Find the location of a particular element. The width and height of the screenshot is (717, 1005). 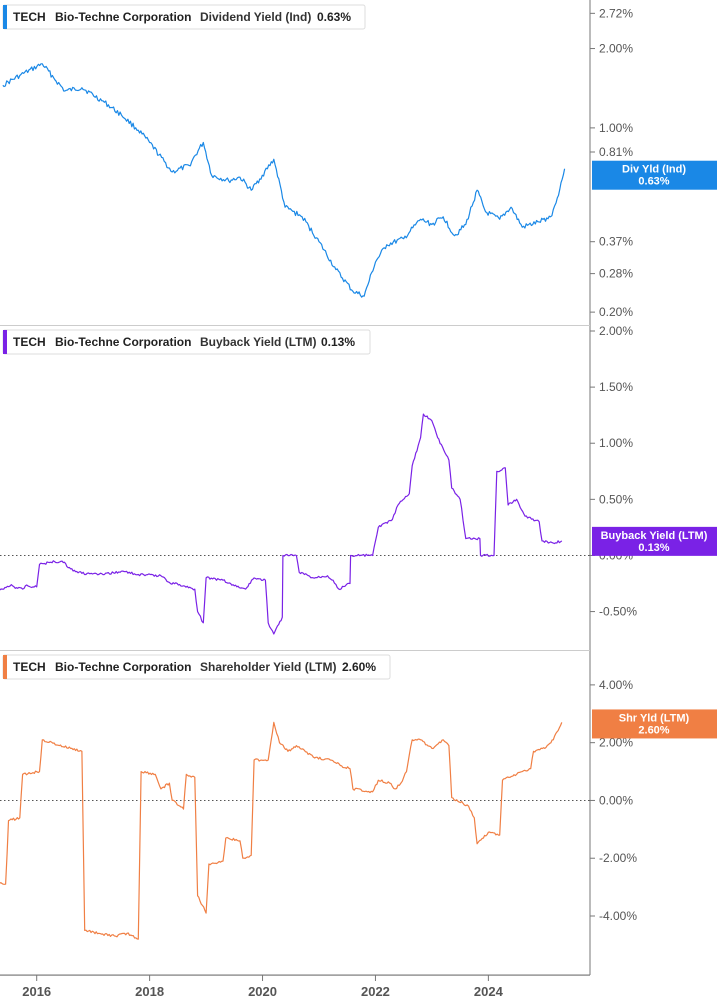

y-tick-label: 1.50% is located at coordinates (616, 387).